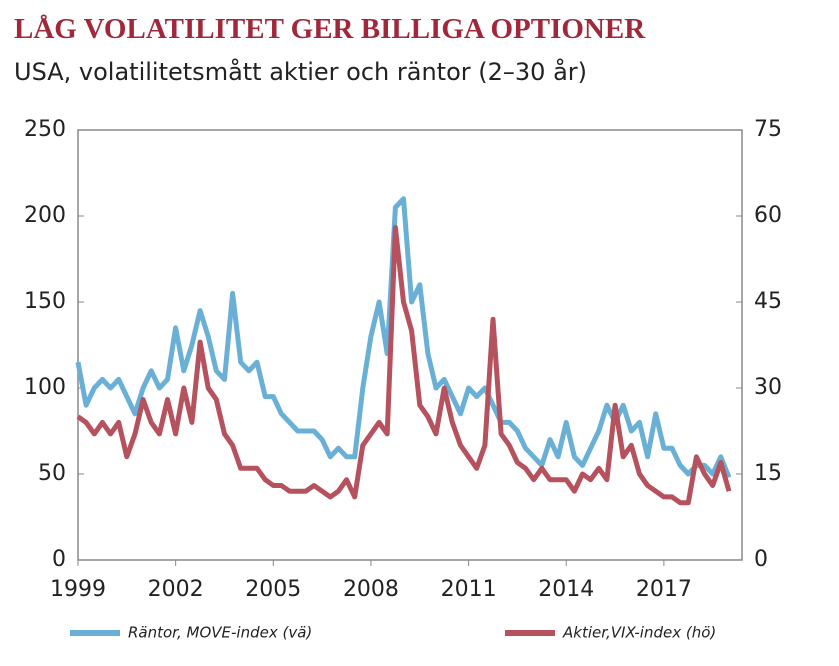 This screenshot has width=839, height=666. What do you see at coordinates (273, 589) in the screenshot?
I see `x-tick-label: 2005` at bounding box center [273, 589].